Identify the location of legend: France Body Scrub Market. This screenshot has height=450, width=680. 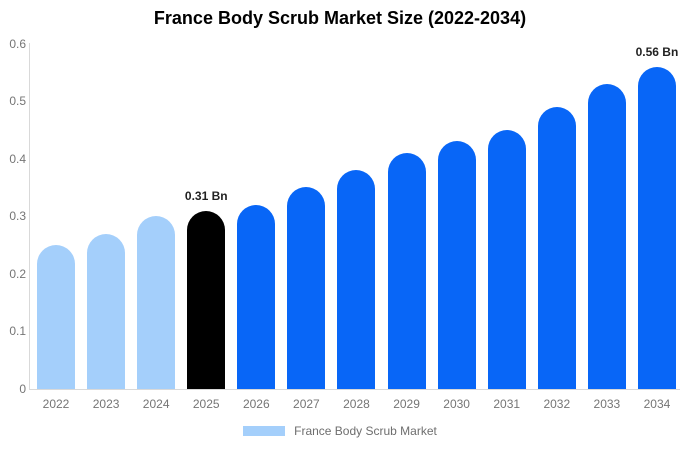
(340, 431).